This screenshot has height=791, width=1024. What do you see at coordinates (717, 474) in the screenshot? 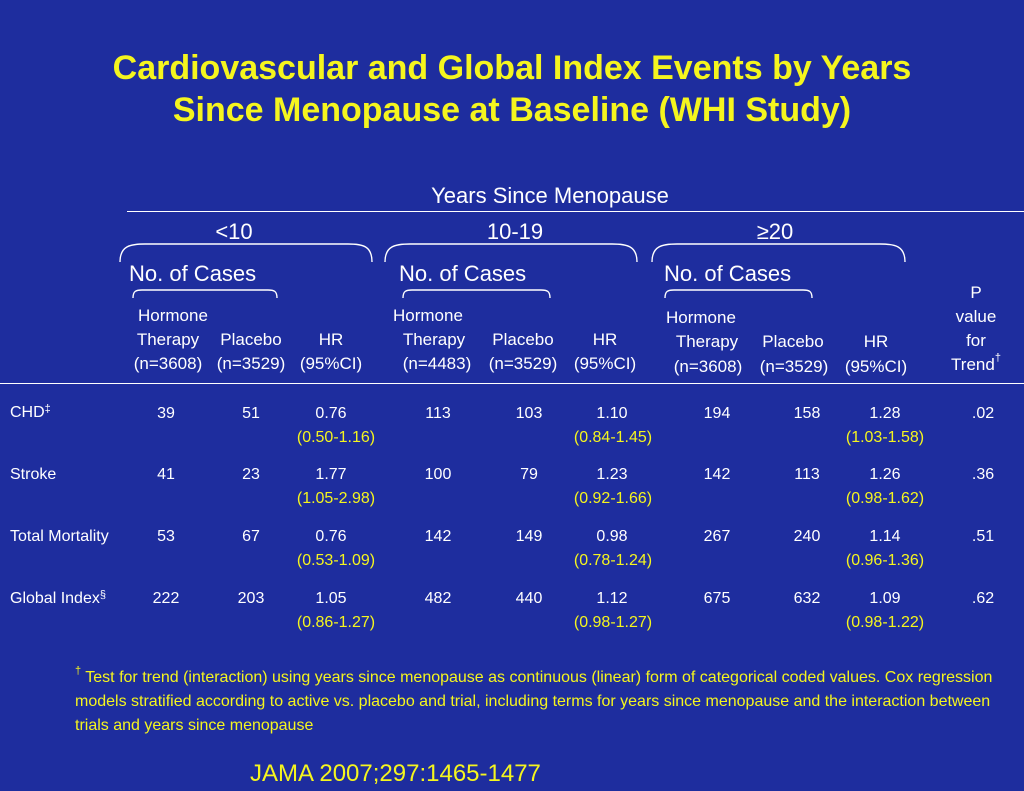
I see `cell-ht-g3: 142` at bounding box center [717, 474].